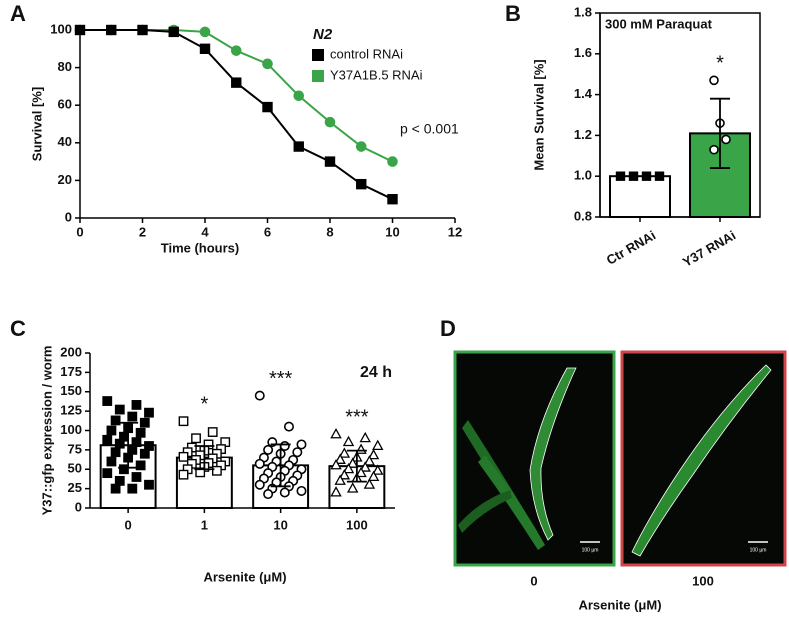 The height and width of the screenshot is (617, 789). What do you see at coordinates (142, 231) in the screenshot?
I see `x-tick-label: 2` at bounding box center [142, 231].